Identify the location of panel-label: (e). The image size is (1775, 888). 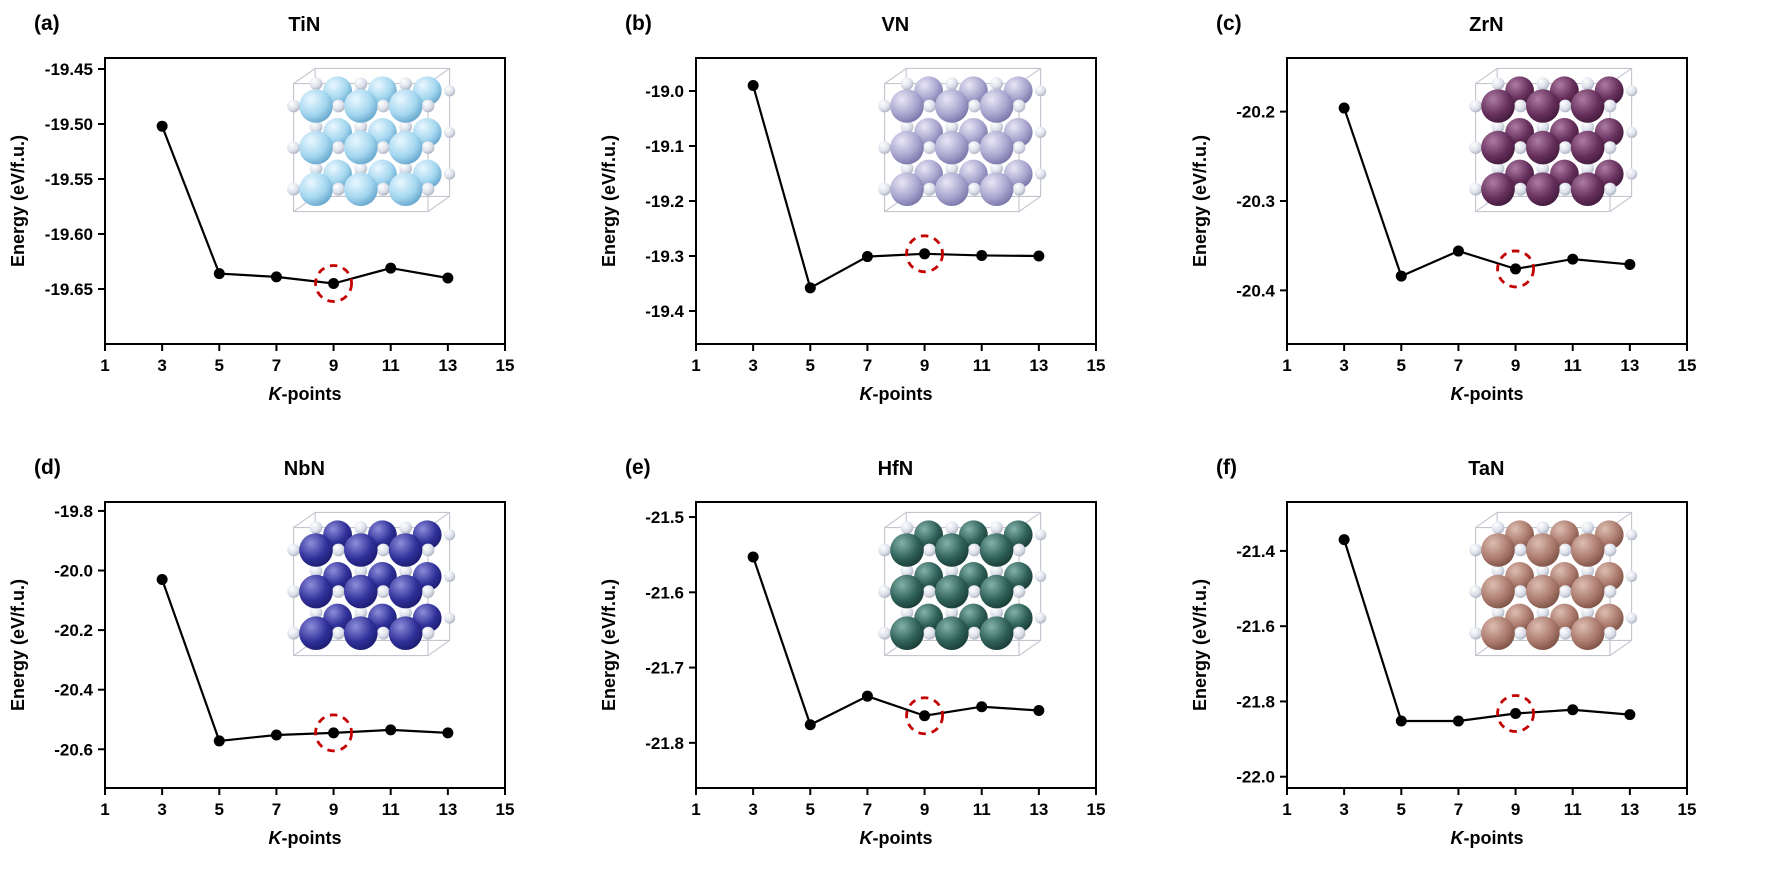
(638, 467).